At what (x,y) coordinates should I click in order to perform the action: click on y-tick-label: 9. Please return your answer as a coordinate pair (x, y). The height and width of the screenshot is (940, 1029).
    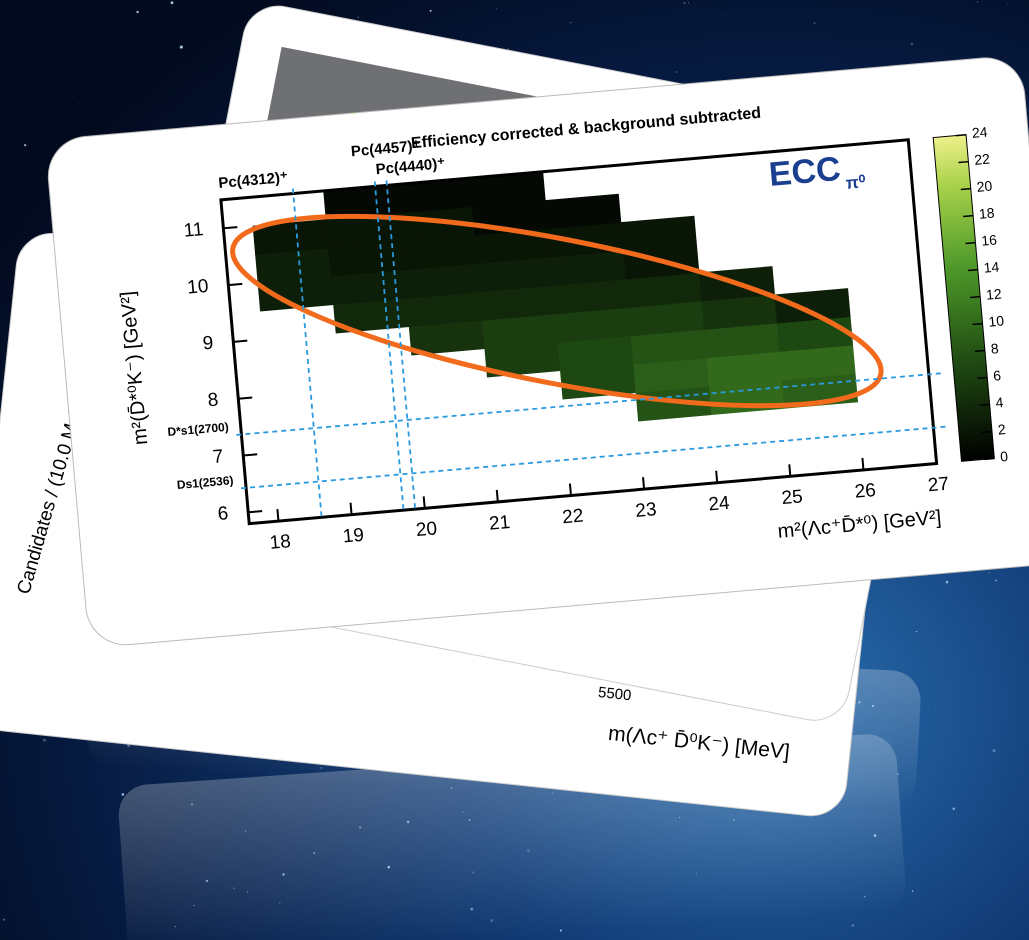
    Looking at the image, I should click on (208, 344).